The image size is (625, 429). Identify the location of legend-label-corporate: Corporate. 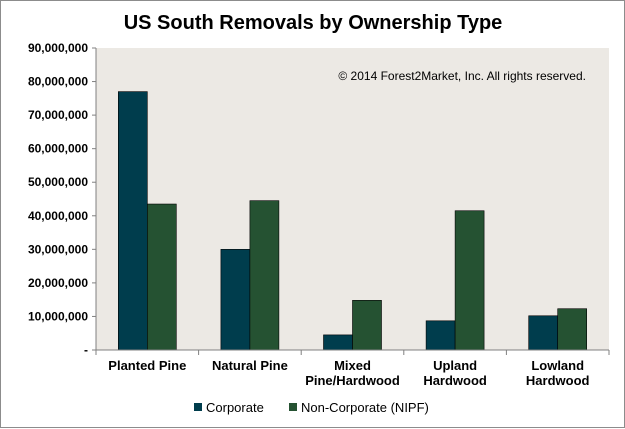
(235, 407).